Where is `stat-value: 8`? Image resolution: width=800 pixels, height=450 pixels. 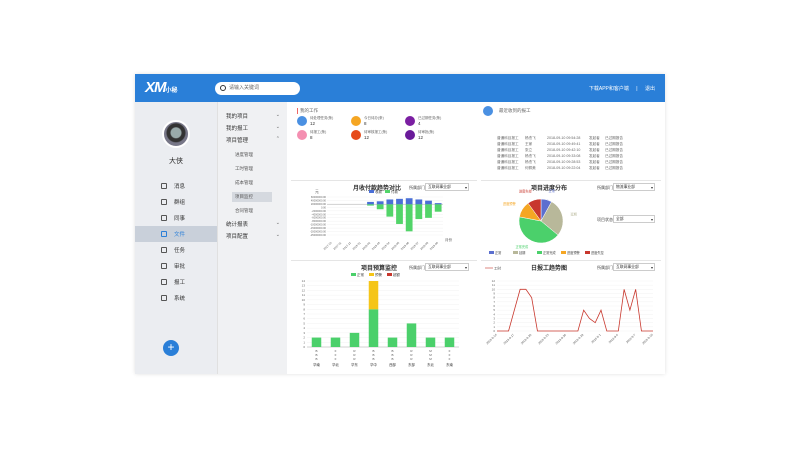
stat-value: 8 is located at coordinates (311, 137).